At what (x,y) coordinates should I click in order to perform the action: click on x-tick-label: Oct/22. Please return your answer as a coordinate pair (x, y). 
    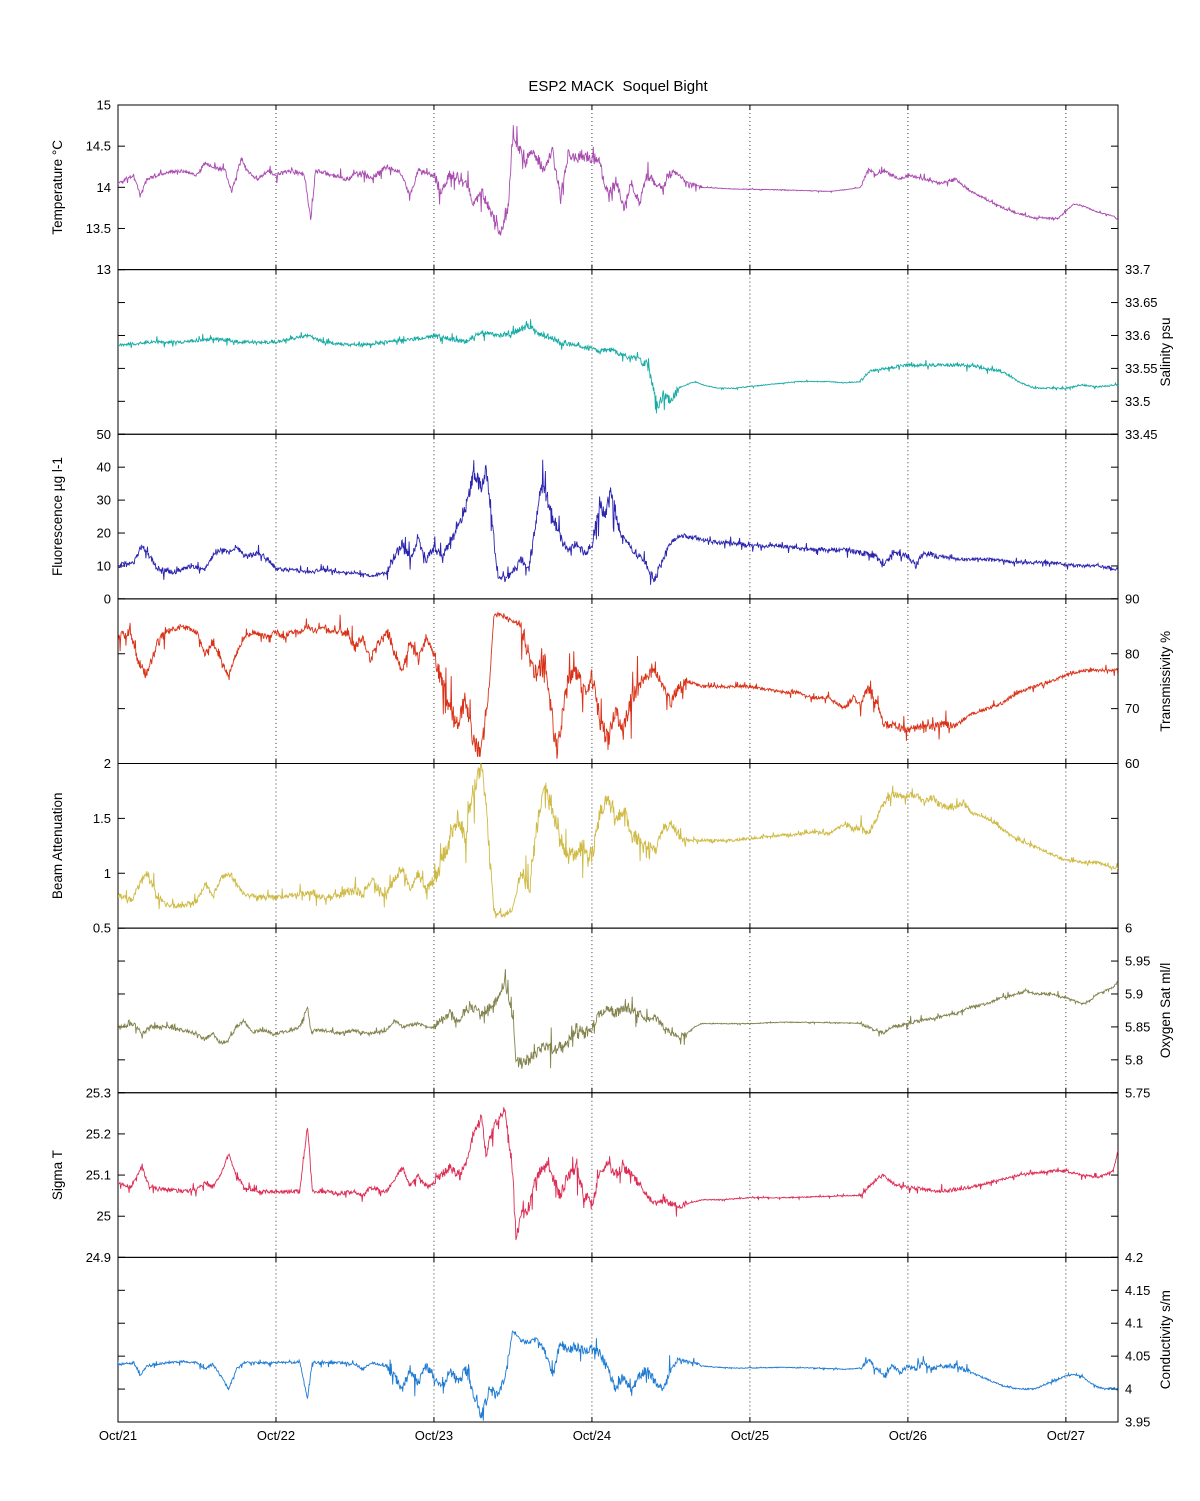
    Looking at the image, I should click on (276, 1435).